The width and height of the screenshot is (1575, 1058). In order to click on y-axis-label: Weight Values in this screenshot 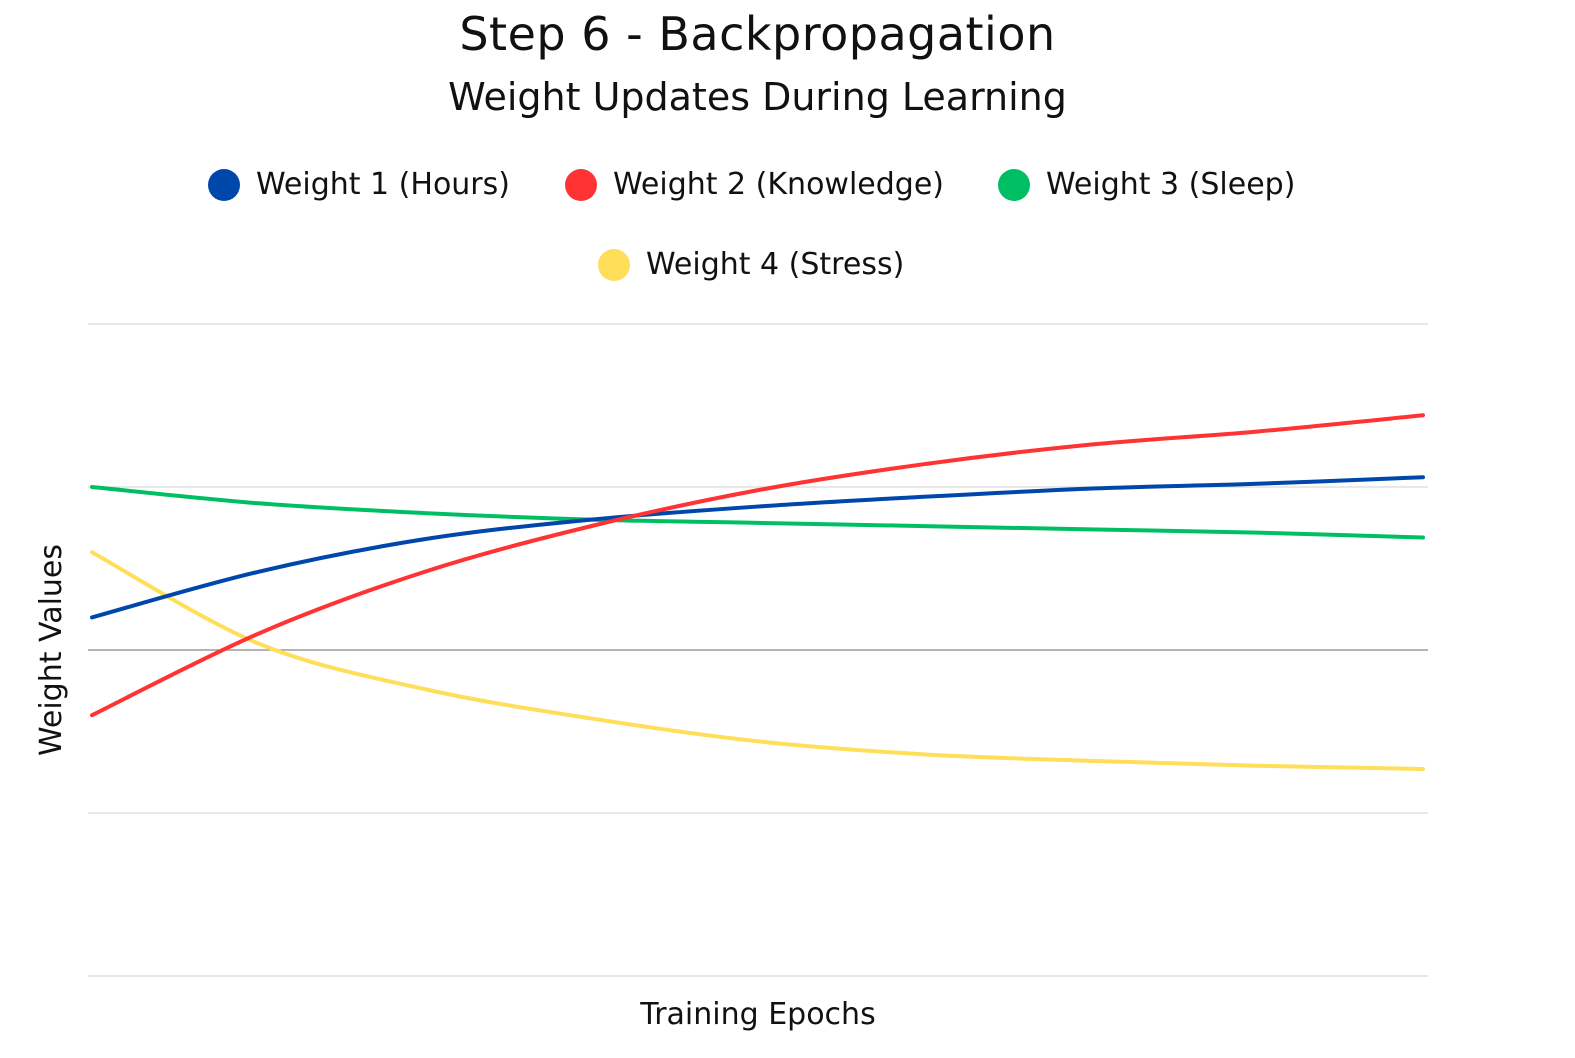, I will do `click(51, 650)`.